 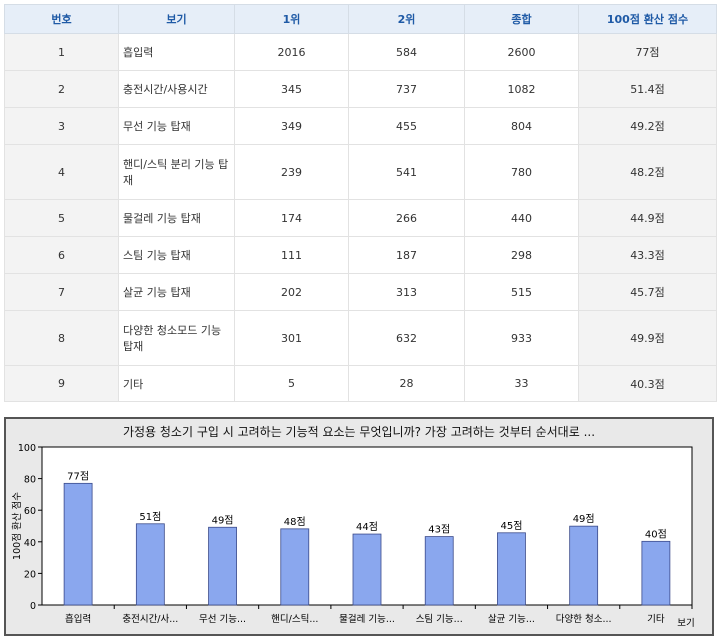 What do you see at coordinates (291, 383) in the screenshot?
I see `row-first: 5` at bounding box center [291, 383].